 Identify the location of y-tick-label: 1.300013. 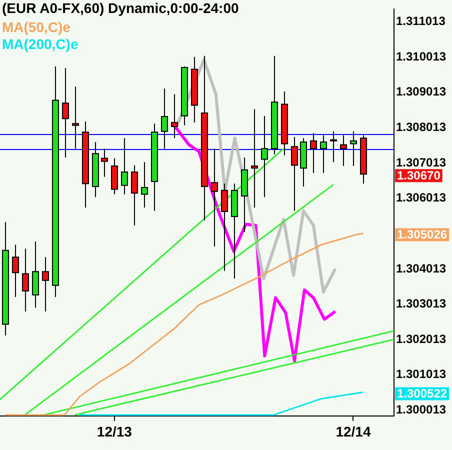
(421, 409).